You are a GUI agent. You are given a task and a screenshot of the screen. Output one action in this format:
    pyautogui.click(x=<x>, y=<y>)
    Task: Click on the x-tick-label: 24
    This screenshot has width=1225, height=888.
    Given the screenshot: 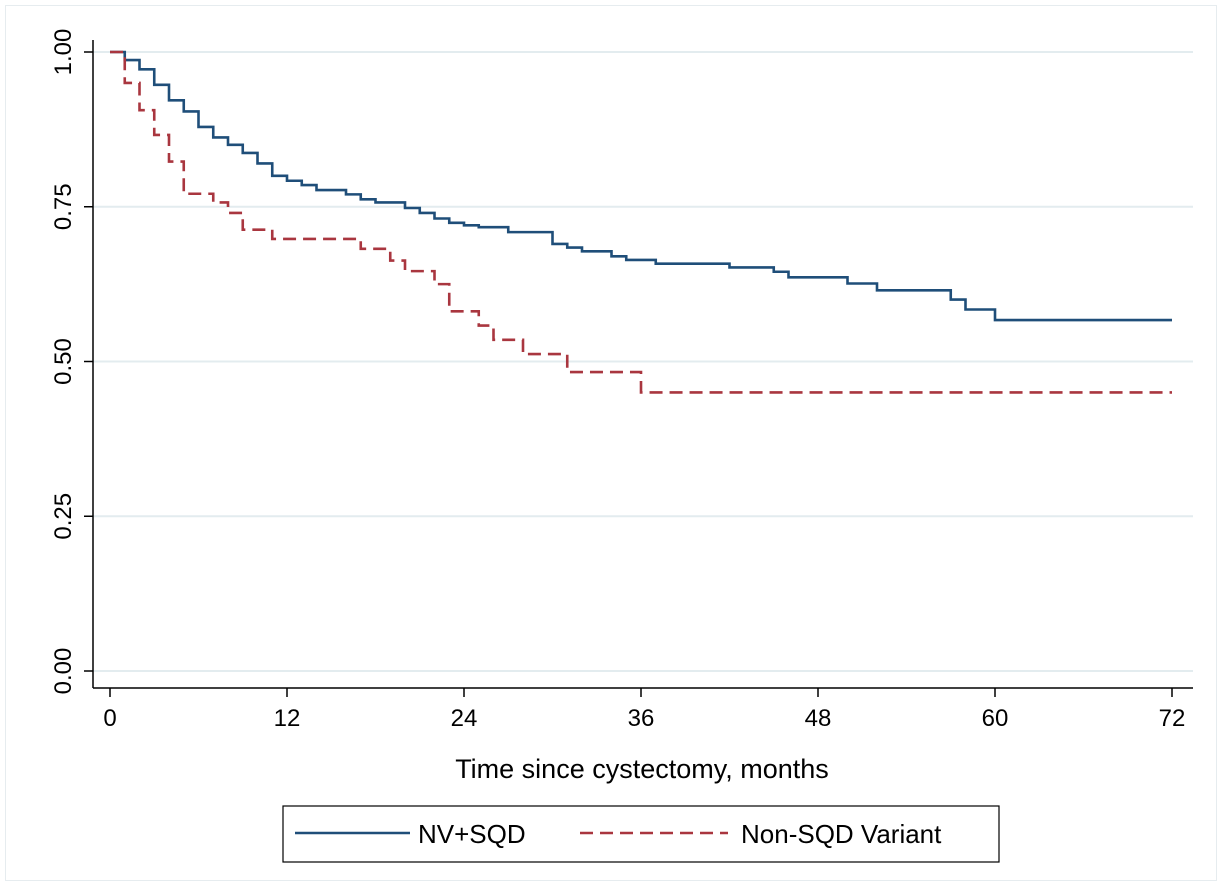 What is the action you would take?
    pyautogui.click(x=464, y=718)
    